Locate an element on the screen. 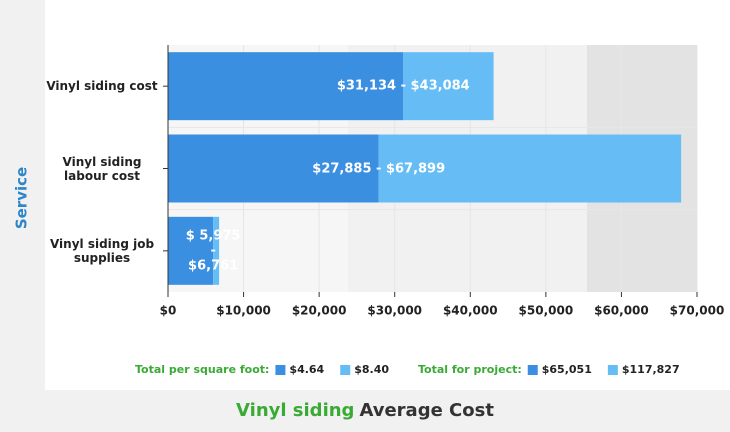  title-highlight: Vinyl siding is located at coordinates (295, 410).